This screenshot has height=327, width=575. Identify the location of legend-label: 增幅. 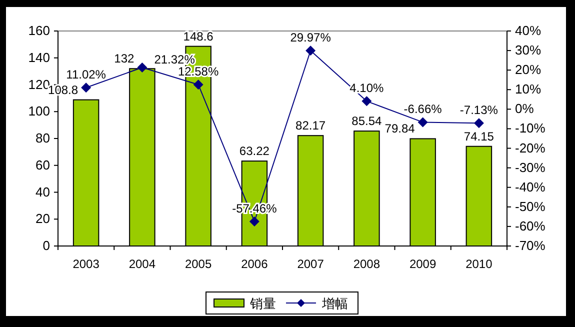
(334, 303).